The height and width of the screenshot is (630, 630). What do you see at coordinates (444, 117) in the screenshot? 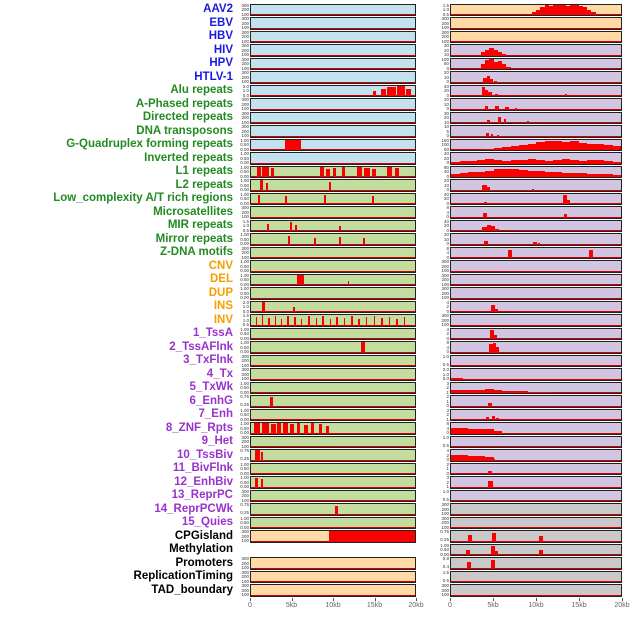
I see `y-axis-ticks-right: 30 20 10` at bounding box center [444, 117].